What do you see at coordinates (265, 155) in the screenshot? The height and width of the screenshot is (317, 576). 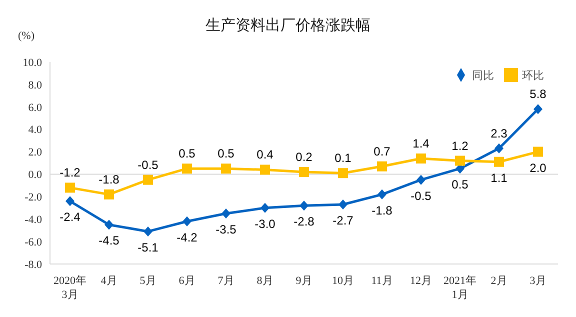 I see `data-label: 0.4` at bounding box center [265, 155].